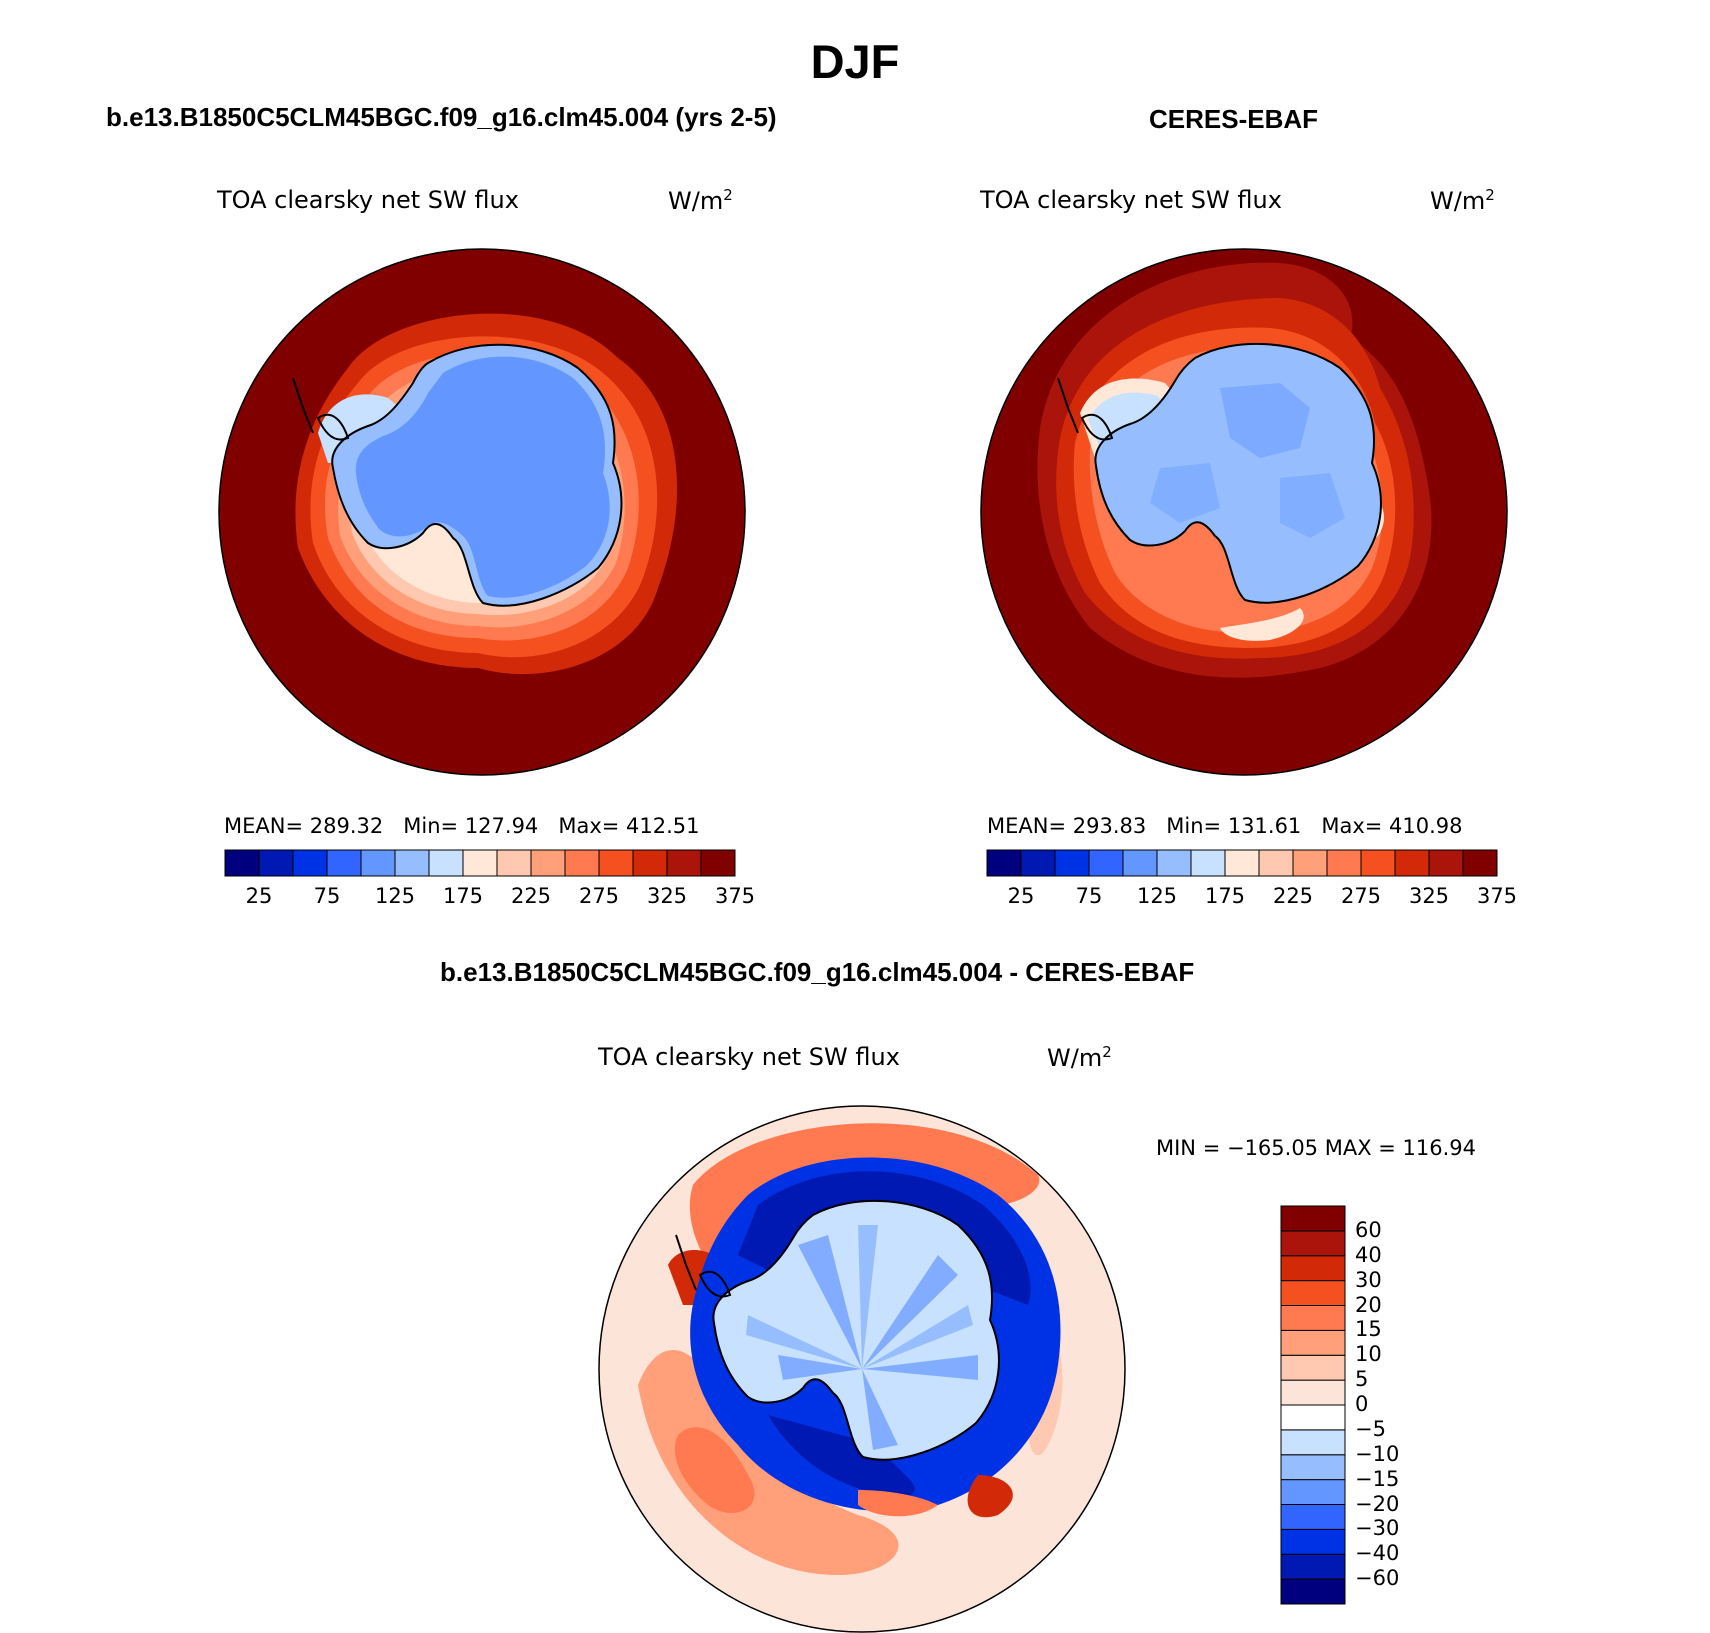 The image size is (1710, 1633). I want to click on obs-variable-title: TOA clearsky net SW flux, so click(1131, 200).